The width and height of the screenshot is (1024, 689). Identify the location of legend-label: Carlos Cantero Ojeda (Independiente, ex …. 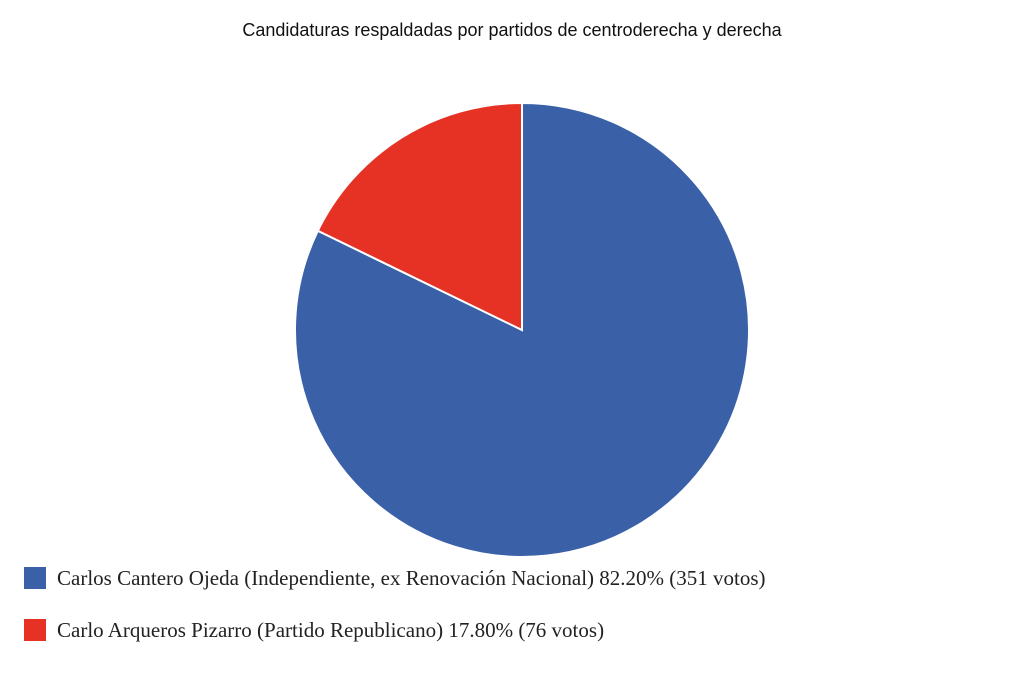
(411, 577).